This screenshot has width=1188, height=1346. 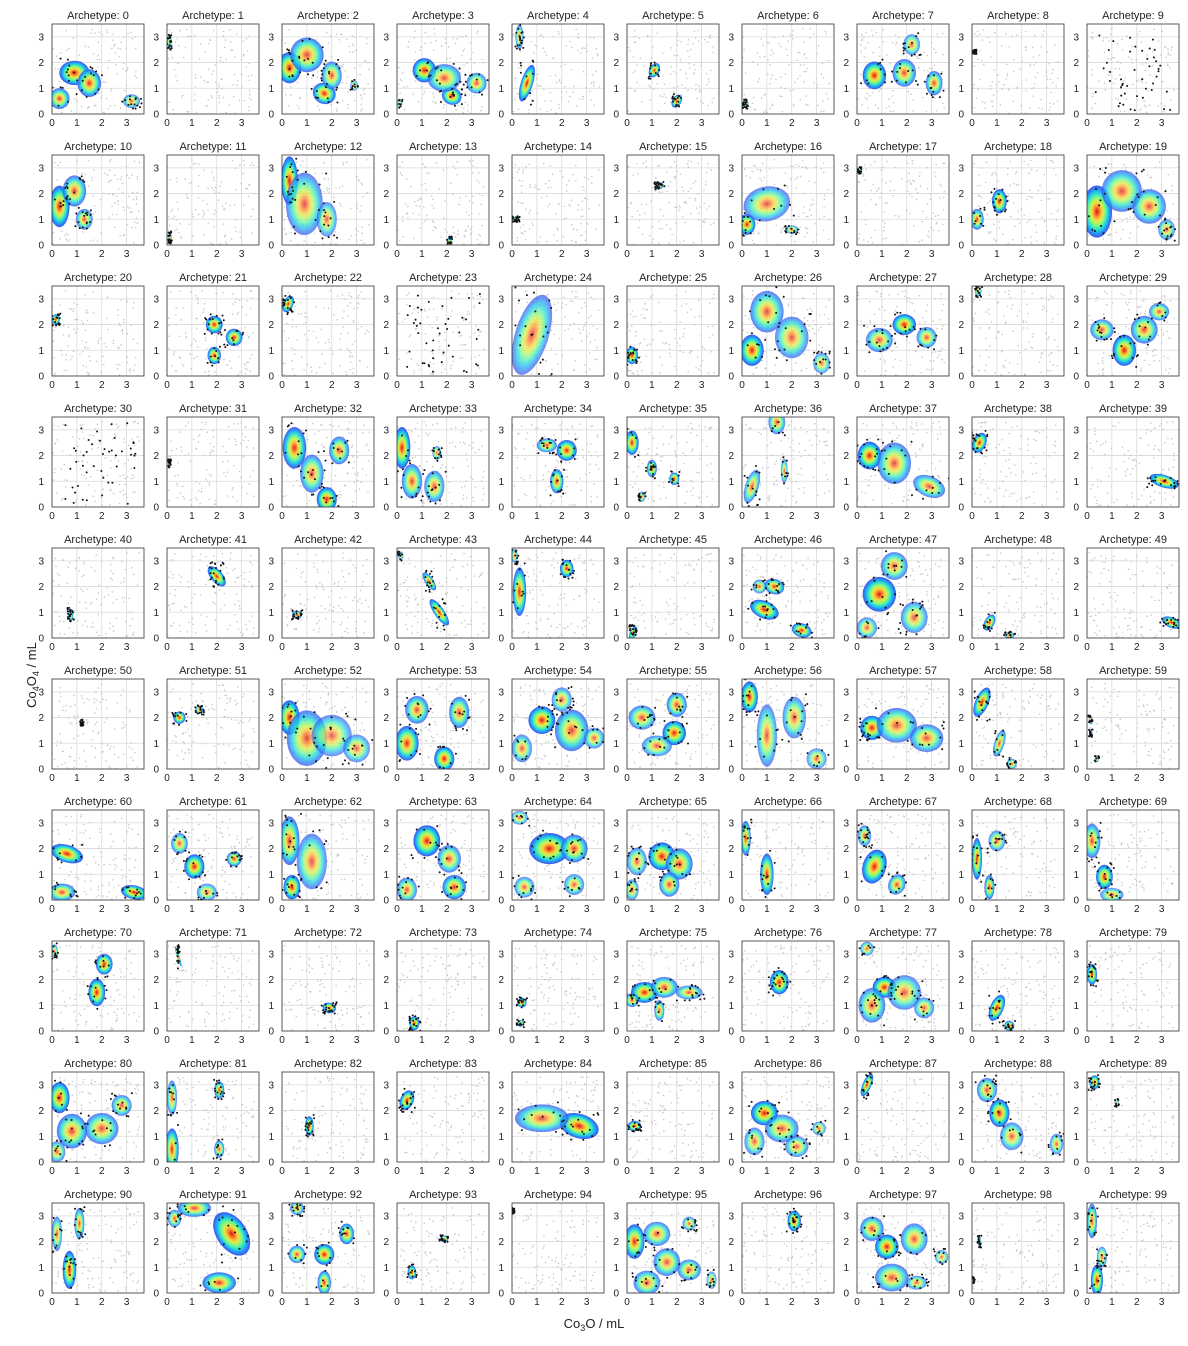 What do you see at coordinates (904, 324) in the screenshot?
I see `density-blob` at bounding box center [904, 324].